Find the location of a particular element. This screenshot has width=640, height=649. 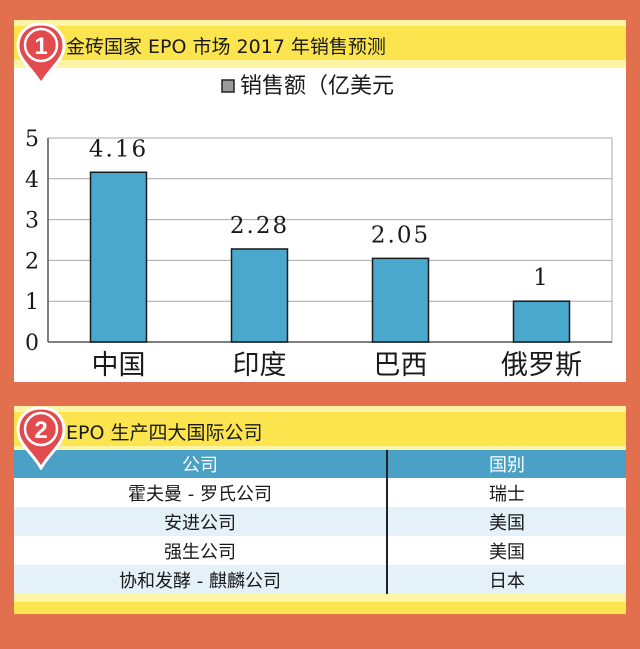

data-label: 4.16 is located at coordinates (118, 149).